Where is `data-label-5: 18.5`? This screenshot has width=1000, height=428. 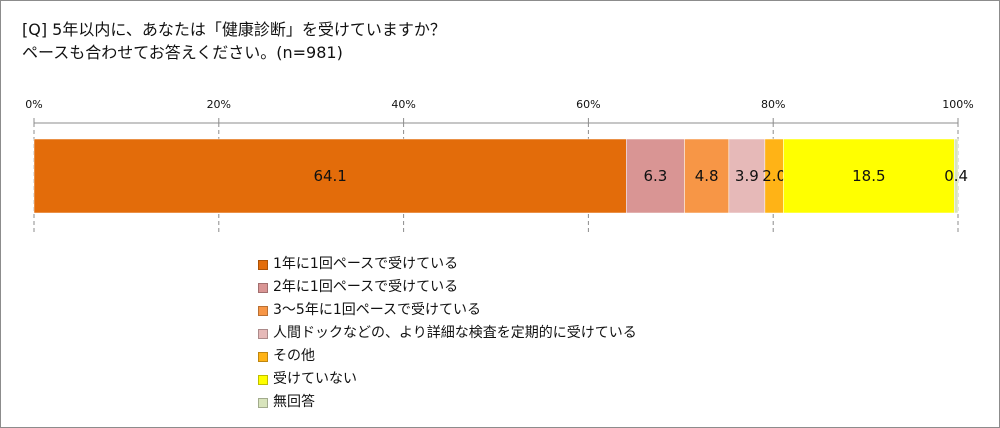 data-label-5: 18.5 is located at coordinates (868, 176).